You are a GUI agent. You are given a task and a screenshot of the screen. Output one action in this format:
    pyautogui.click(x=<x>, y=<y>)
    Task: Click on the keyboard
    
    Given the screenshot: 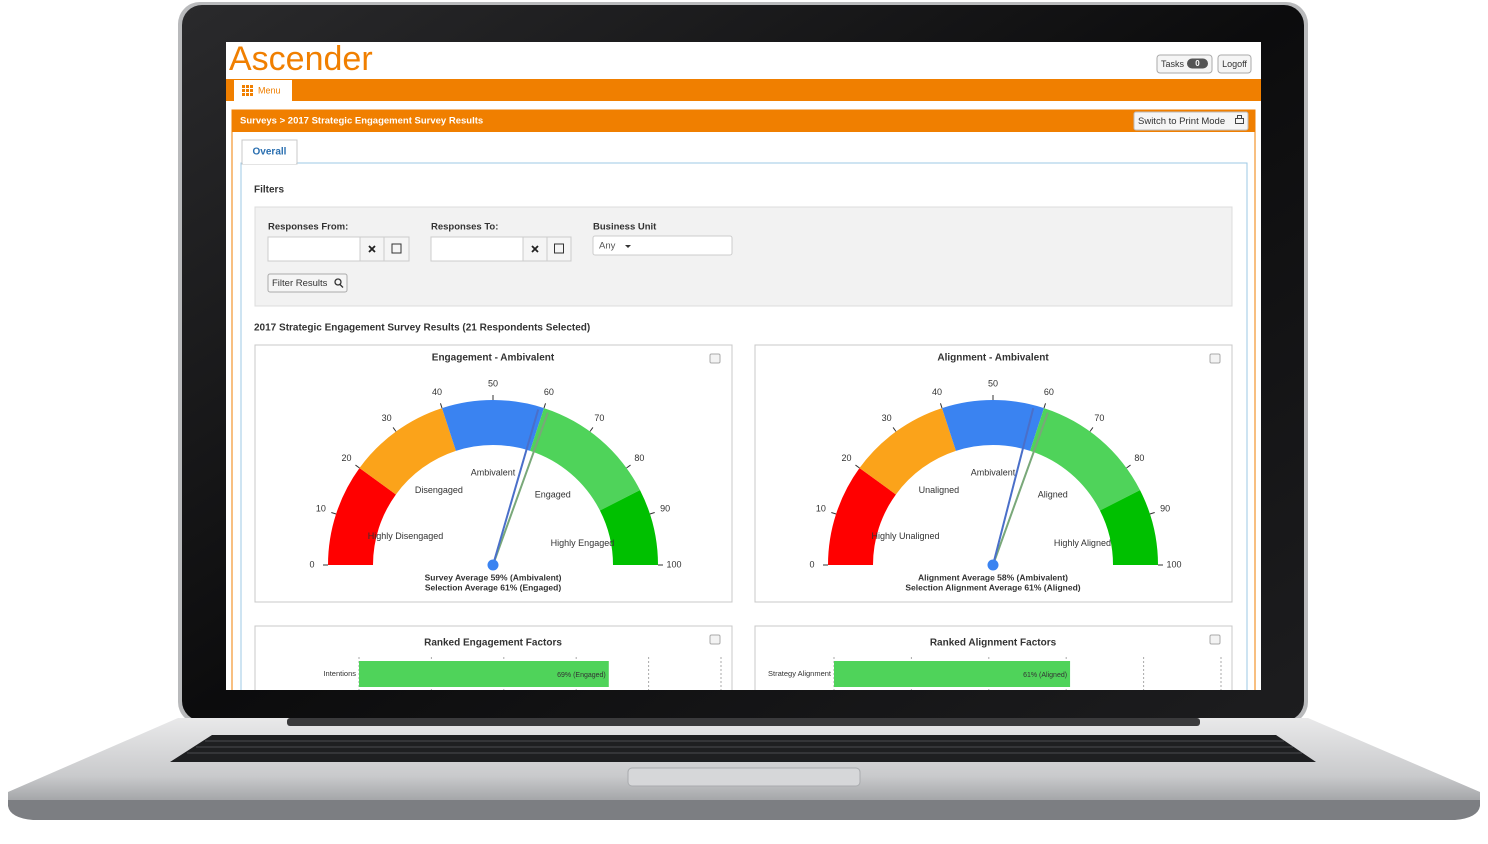 What is the action you would take?
    pyautogui.click(x=743, y=748)
    